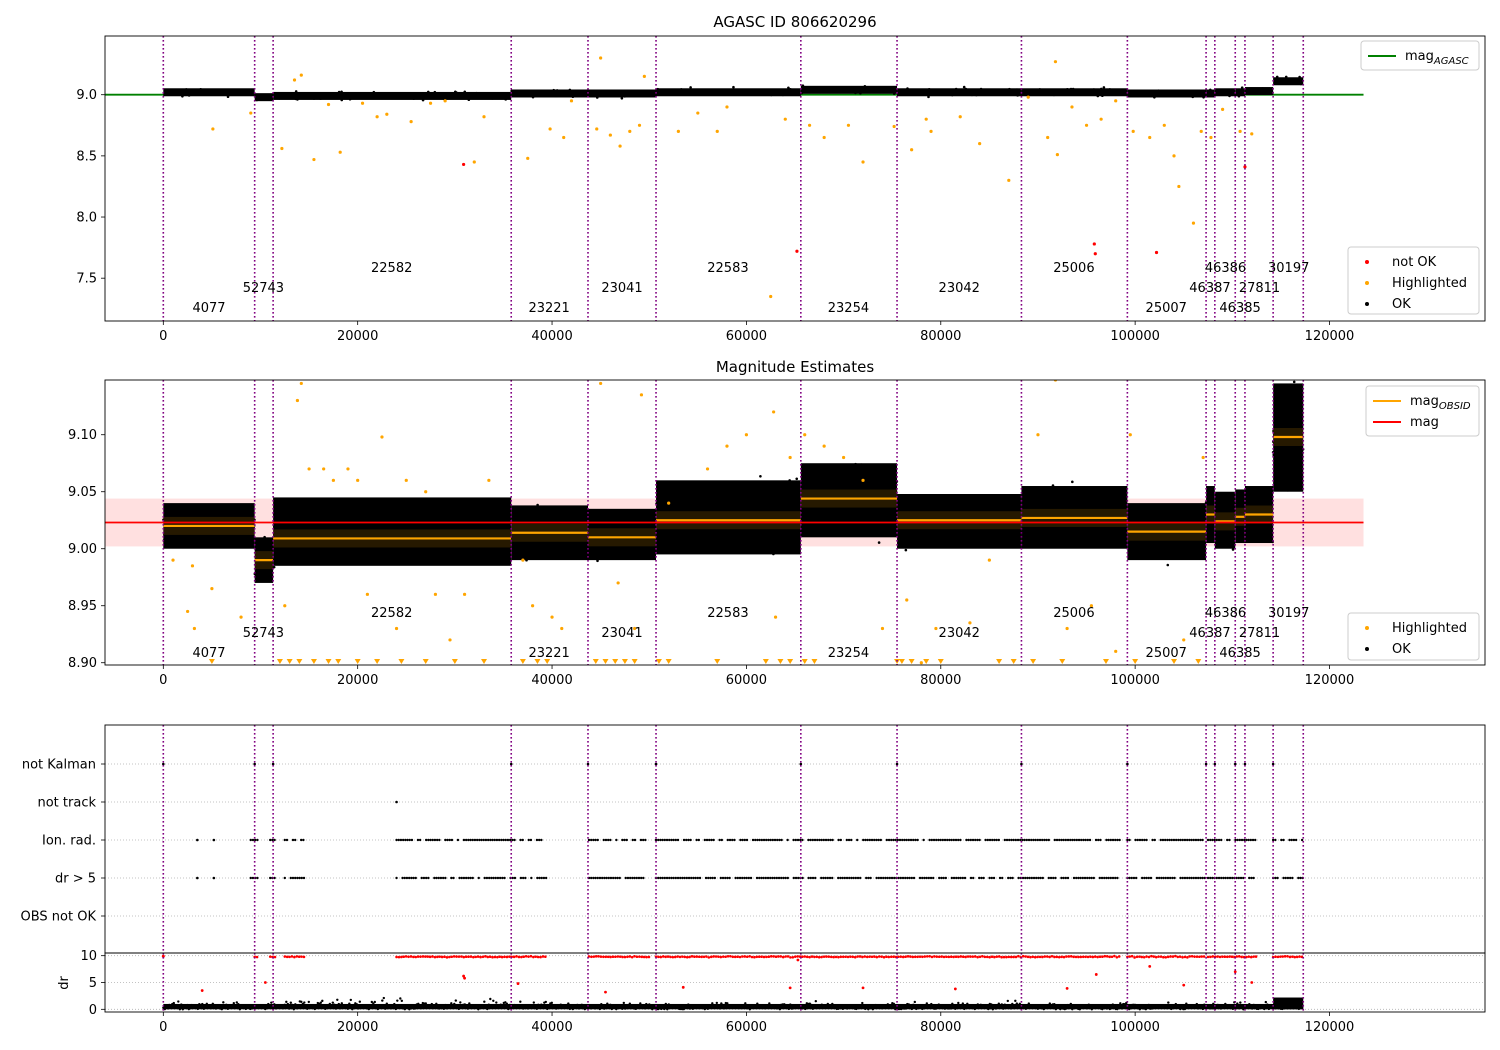 Image resolution: width=1500 pixels, height=1050 pixels. I want to click on estimates-obsid-label: 27811, so click(1259, 633).